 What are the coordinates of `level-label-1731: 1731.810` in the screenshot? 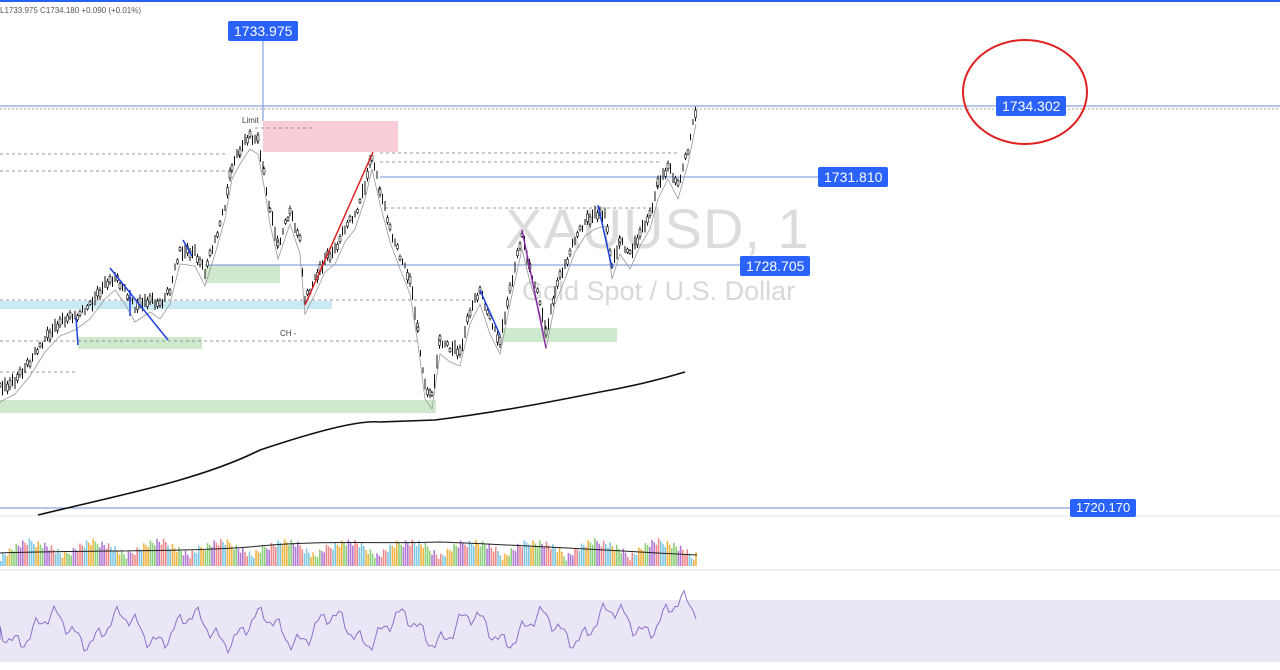 It's located at (853, 177).